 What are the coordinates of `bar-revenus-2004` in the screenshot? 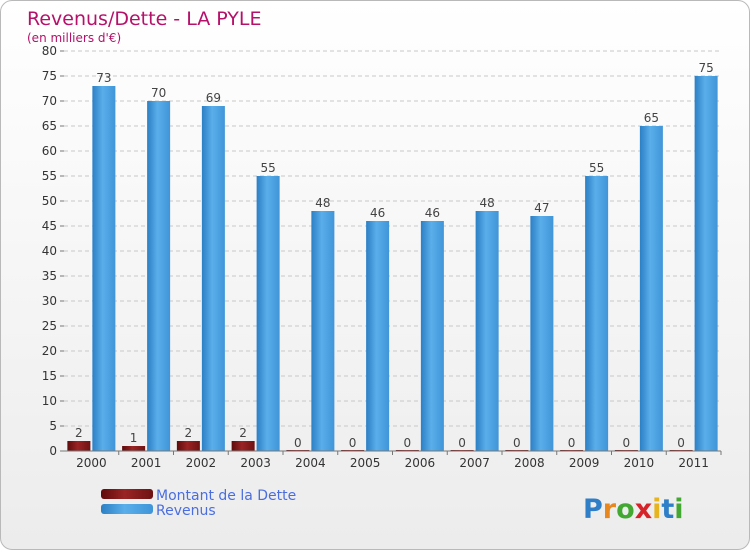 It's located at (323, 331).